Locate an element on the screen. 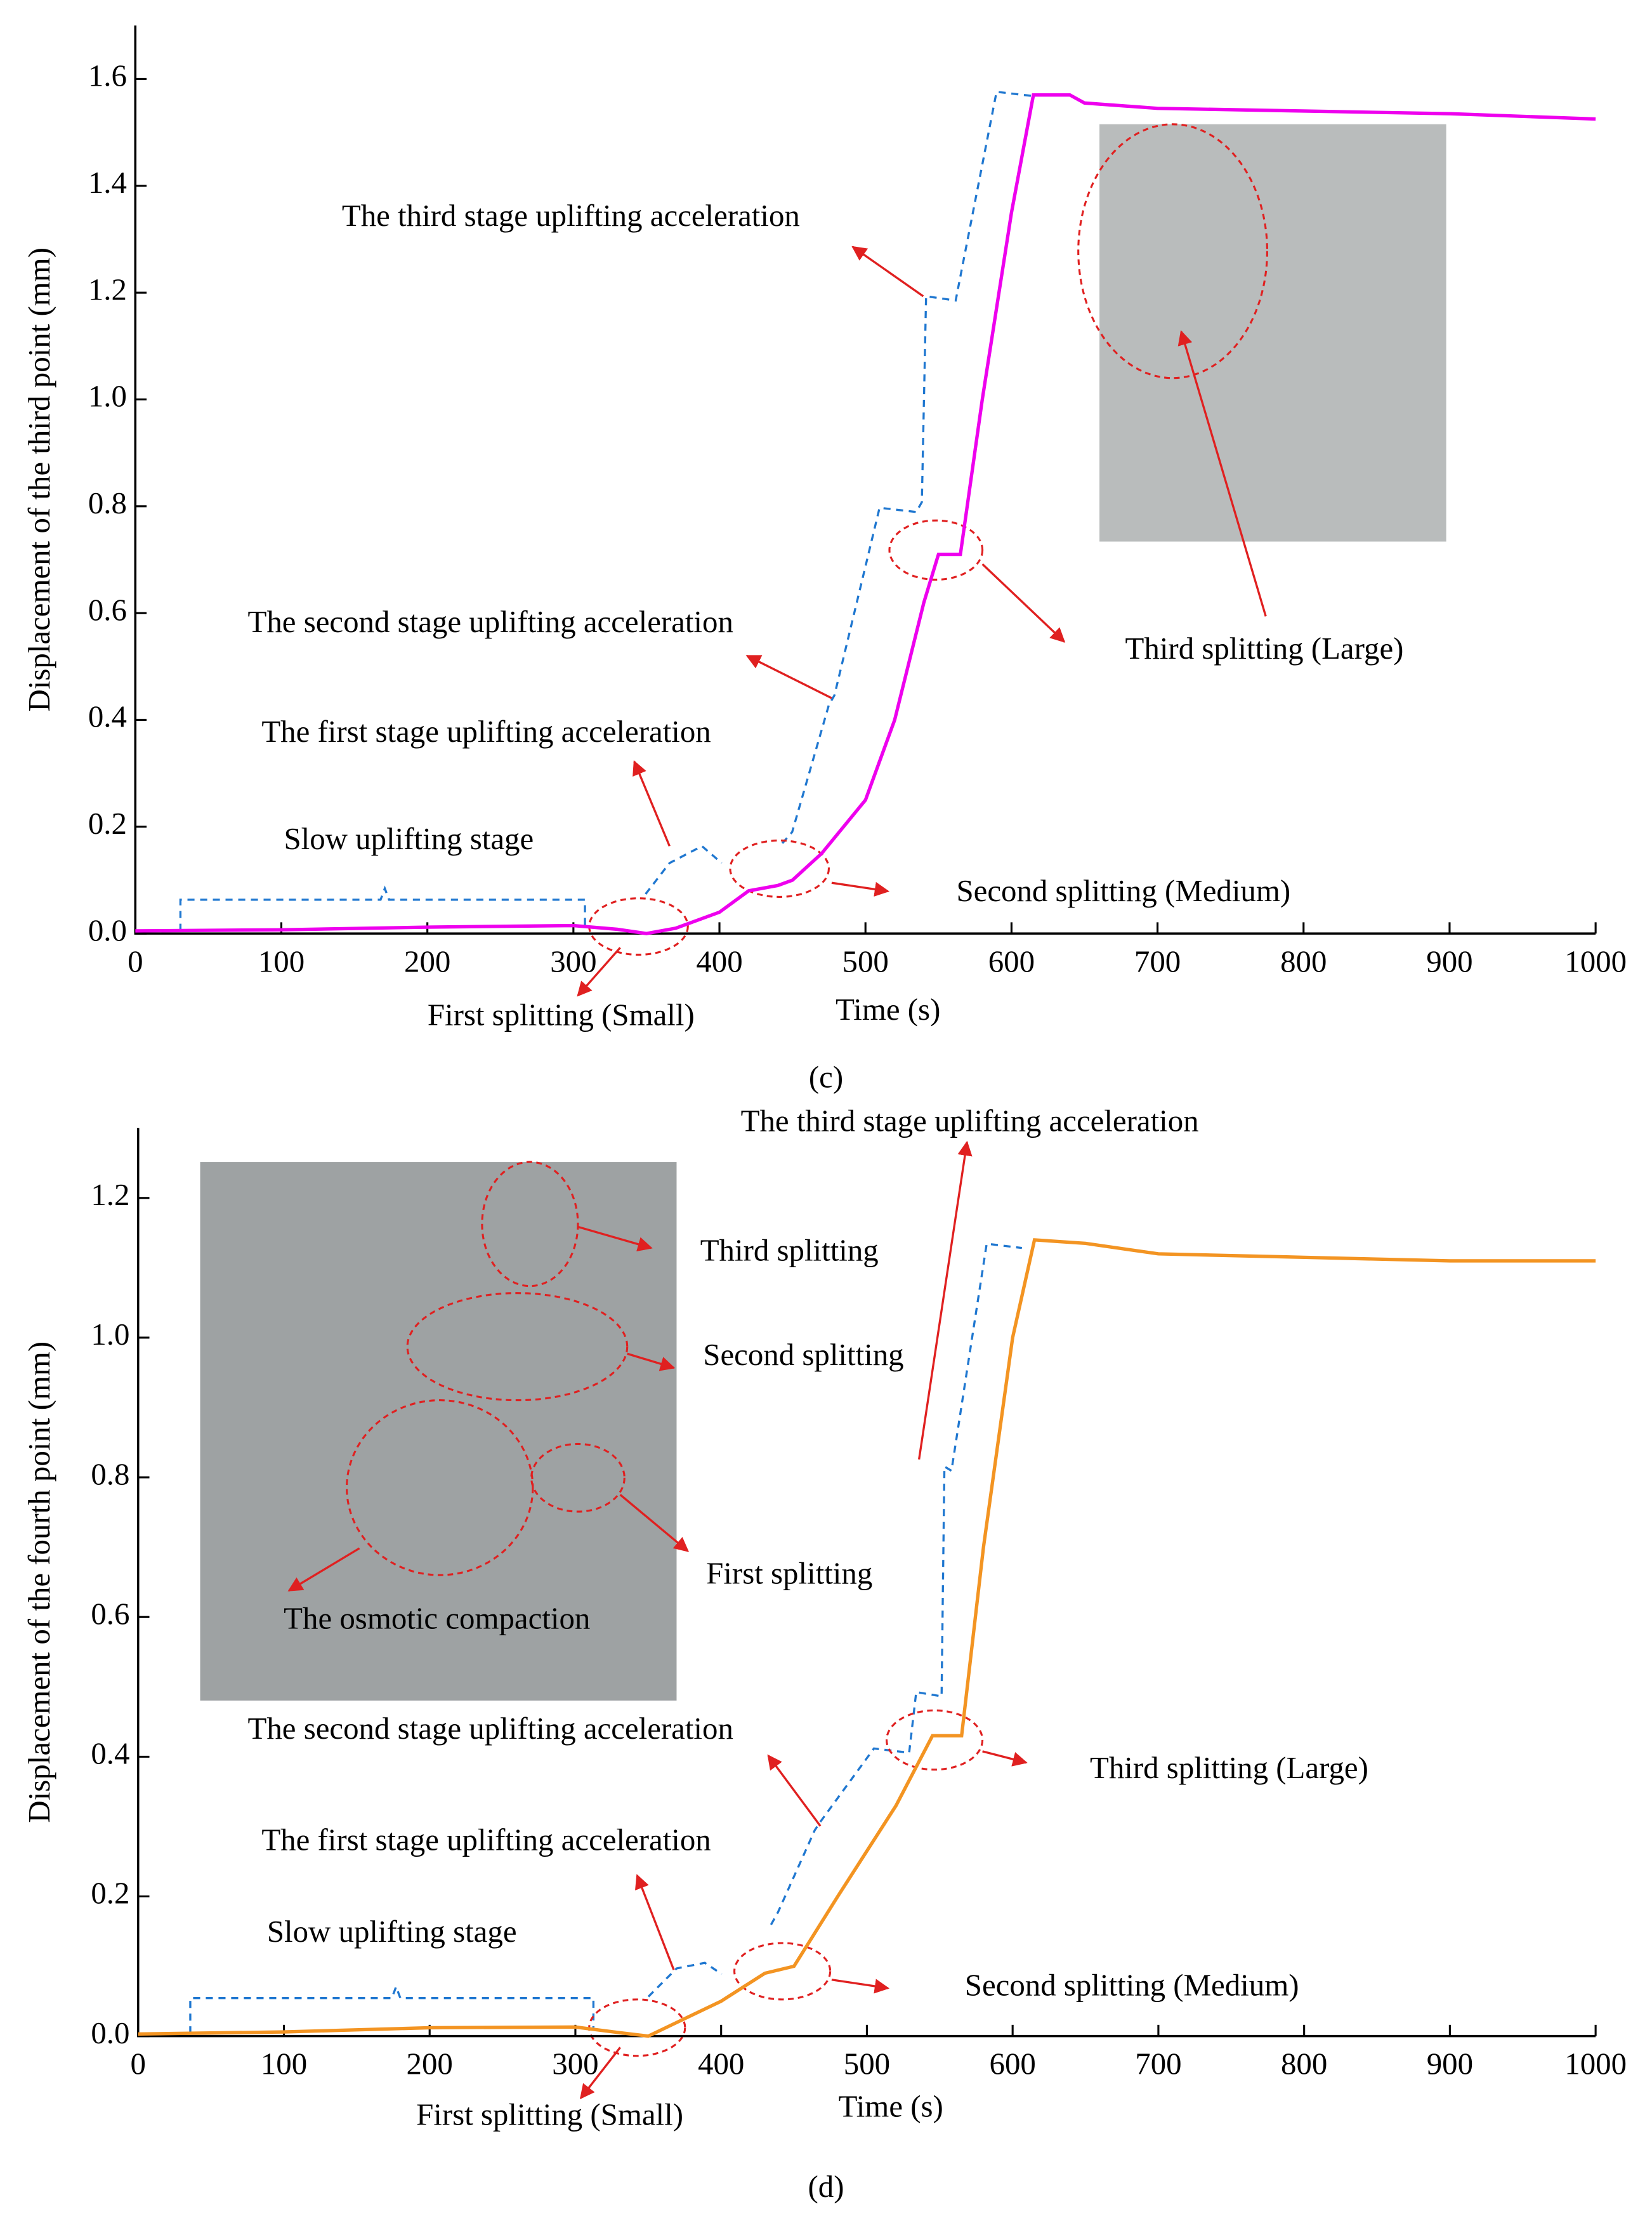  annotation: Third splitting is located at coordinates (789, 1250).